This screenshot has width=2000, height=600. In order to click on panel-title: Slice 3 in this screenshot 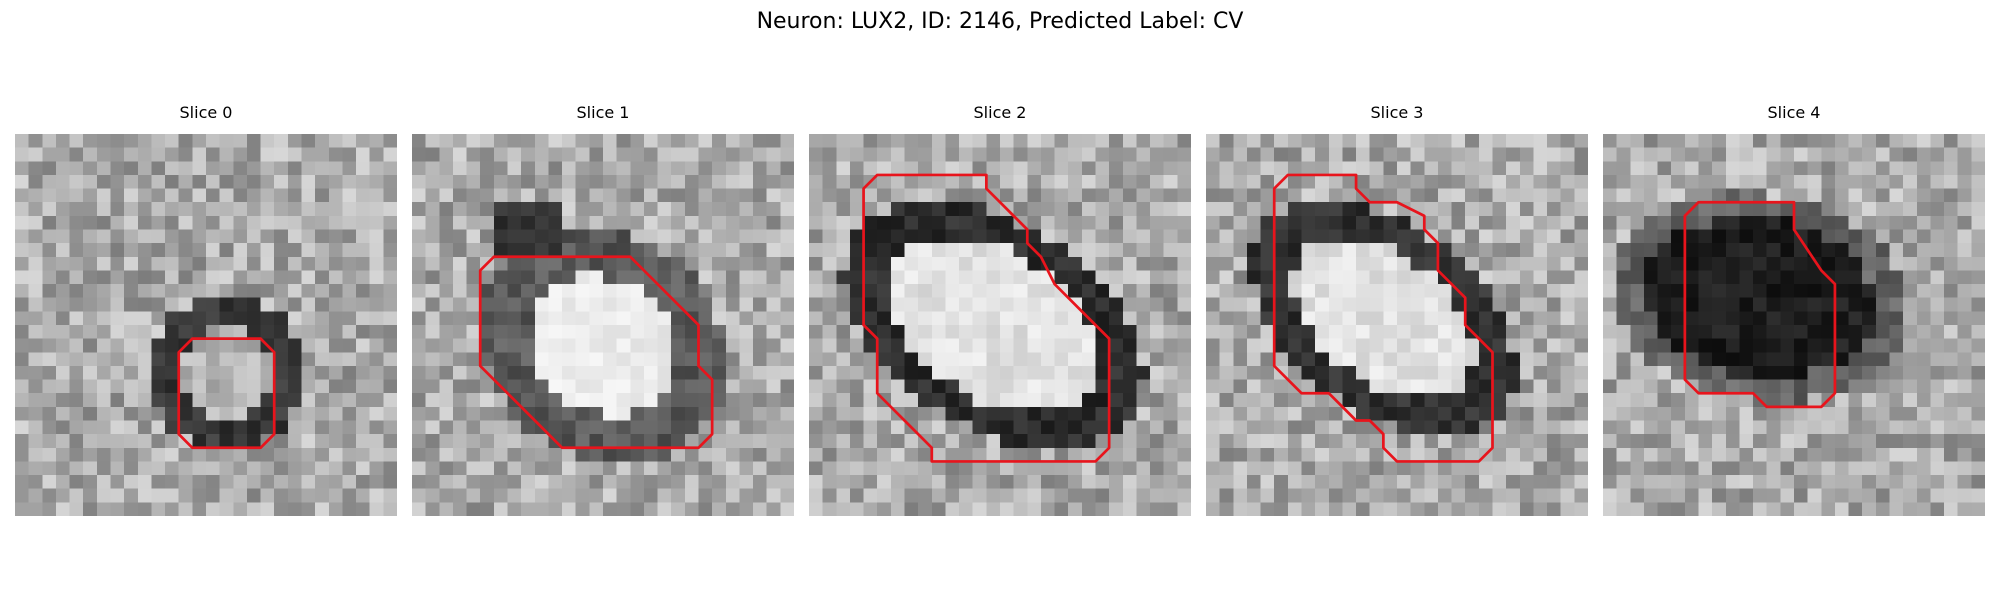, I will do `click(1397, 112)`.